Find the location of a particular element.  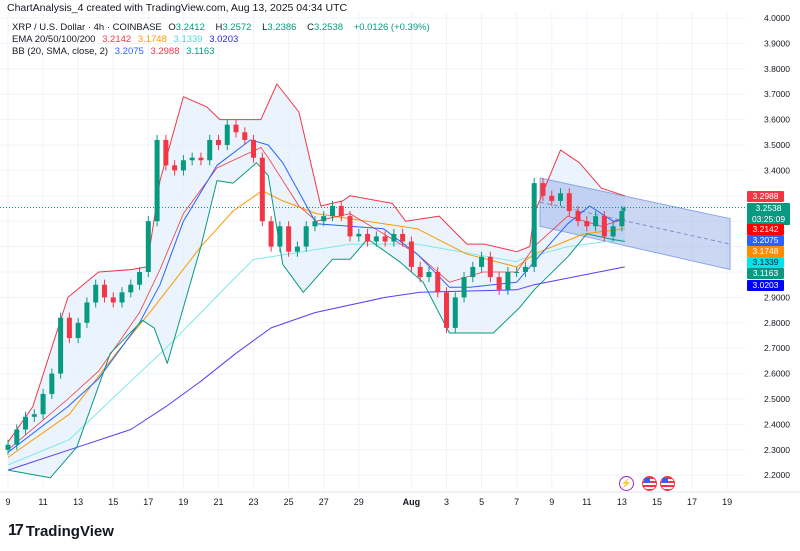

ema50-value: 3.1748 is located at coordinates (152, 39).